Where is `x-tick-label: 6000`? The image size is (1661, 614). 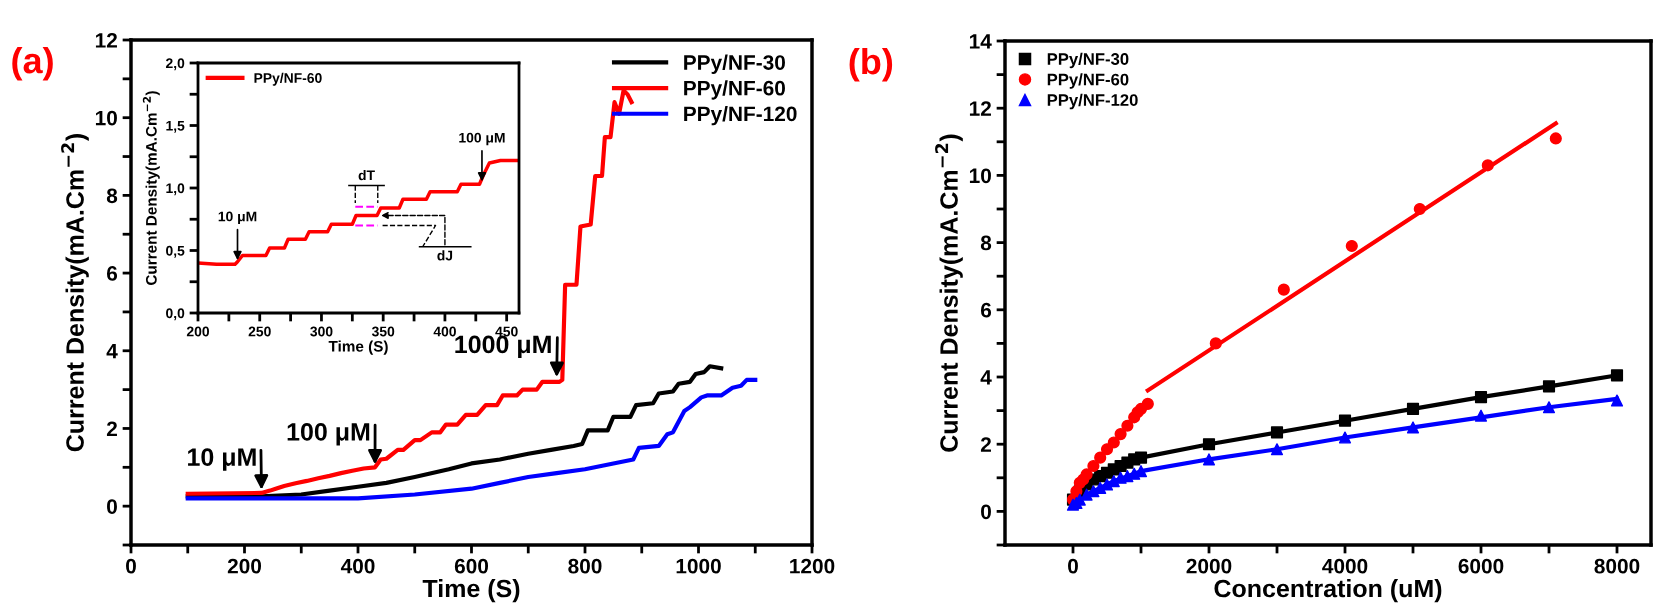
x-tick-label: 6000 is located at coordinates (1481, 566).